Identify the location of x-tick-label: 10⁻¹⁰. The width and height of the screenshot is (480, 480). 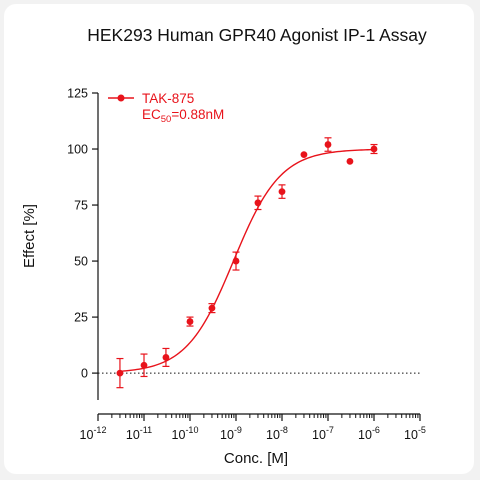
(185, 433).